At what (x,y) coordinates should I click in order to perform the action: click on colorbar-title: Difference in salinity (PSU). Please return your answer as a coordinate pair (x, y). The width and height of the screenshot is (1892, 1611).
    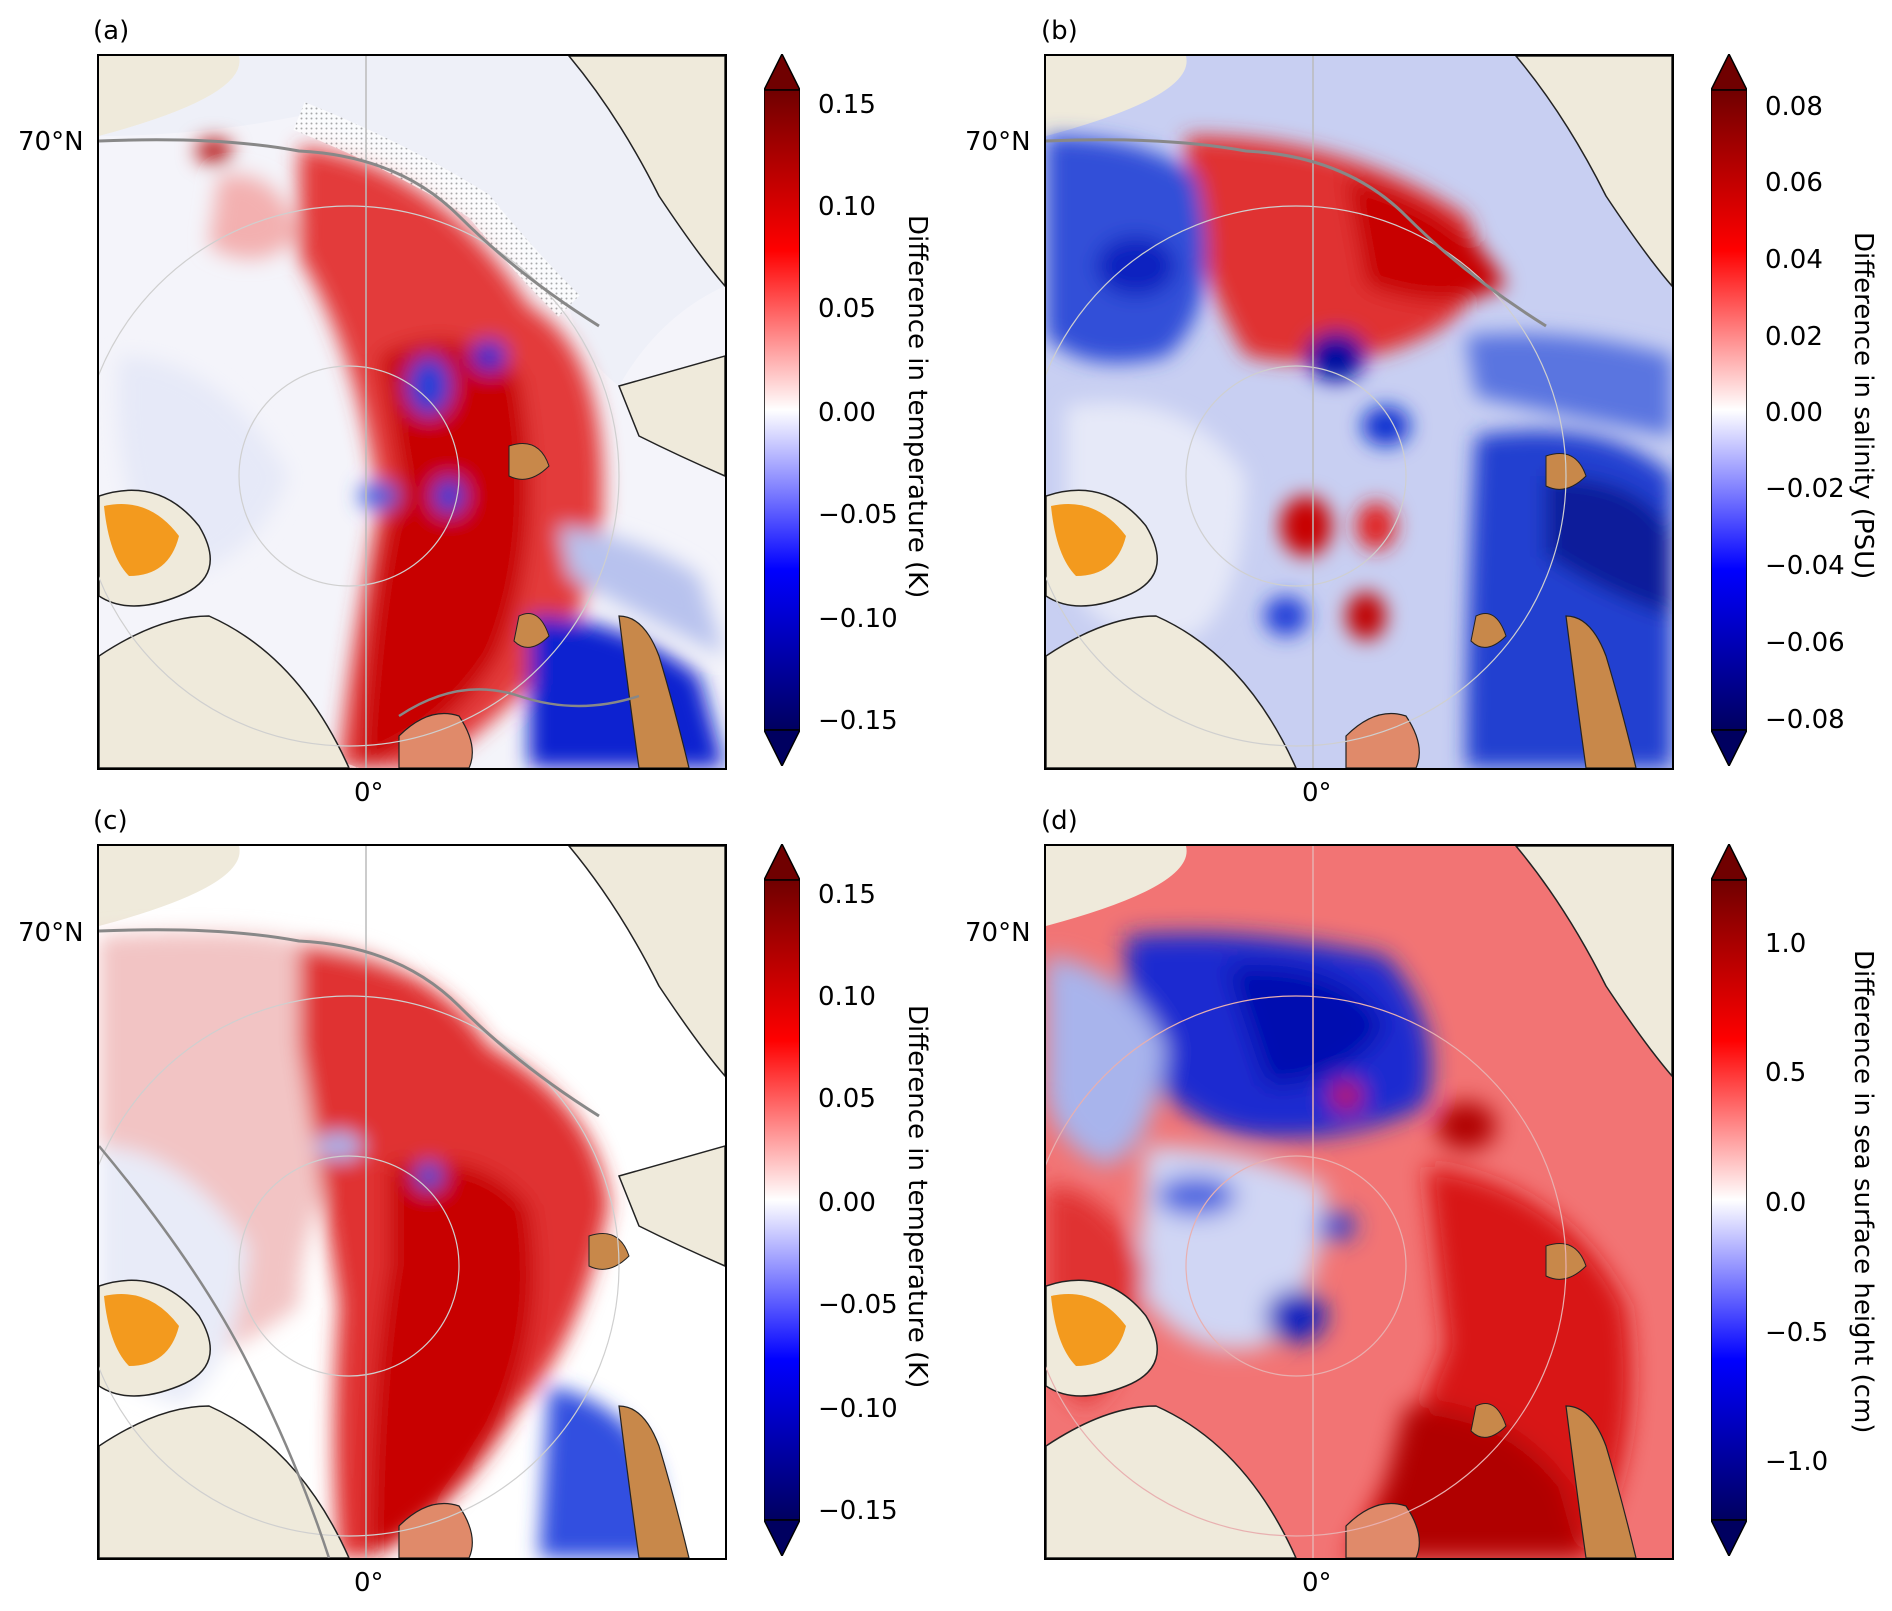
    Looking at the image, I should click on (1863, 406).